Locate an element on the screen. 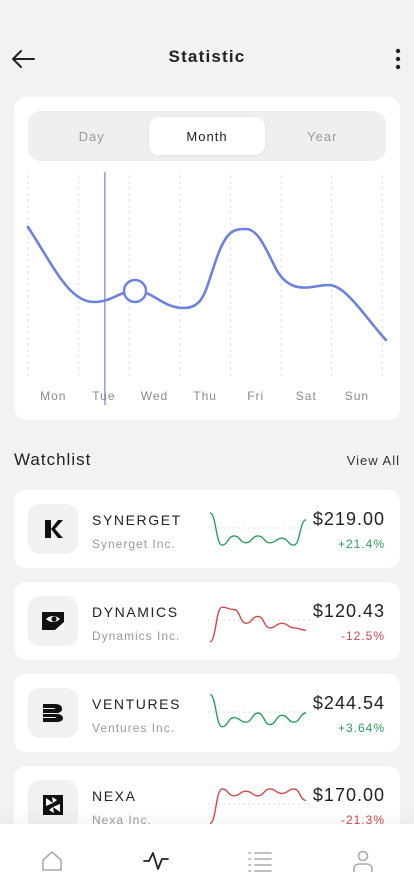 The height and width of the screenshot is (896, 414). period-month-tab: Month is located at coordinates (207, 136).